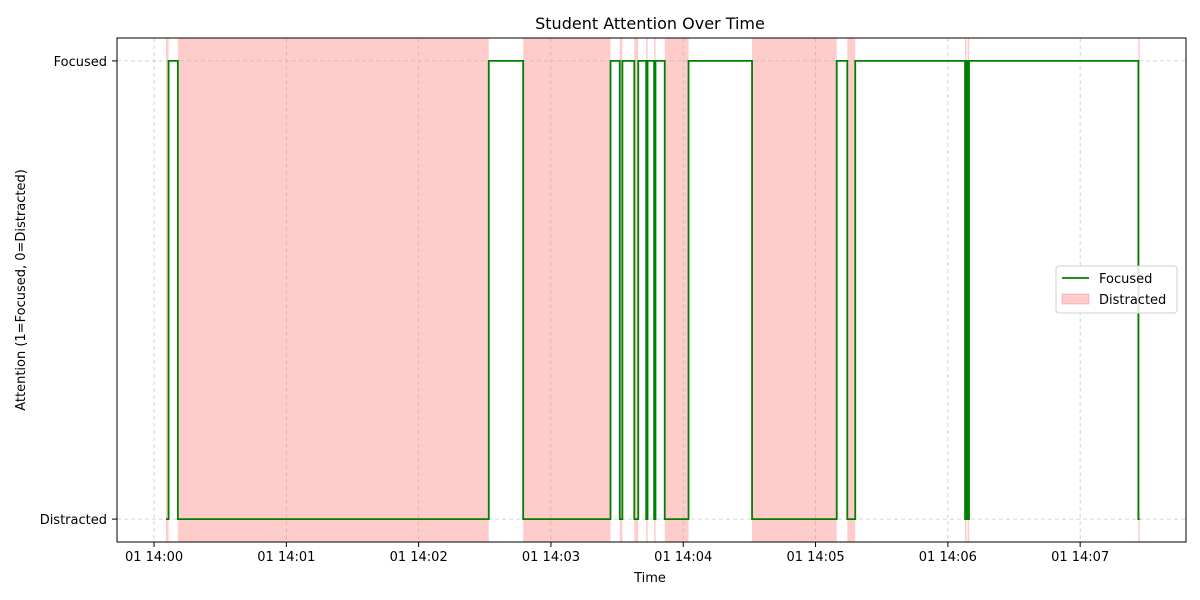 The height and width of the screenshot is (600, 1200). I want to click on x-tick-label-0: 01 14:00, so click(154, 557).